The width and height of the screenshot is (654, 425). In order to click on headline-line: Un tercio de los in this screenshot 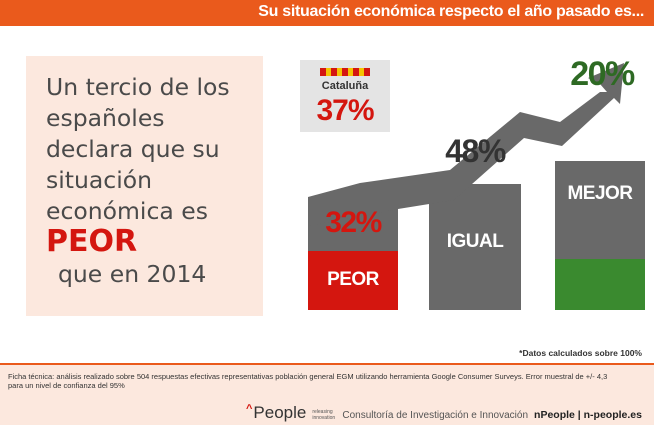, I will do `click(138, 87)`.